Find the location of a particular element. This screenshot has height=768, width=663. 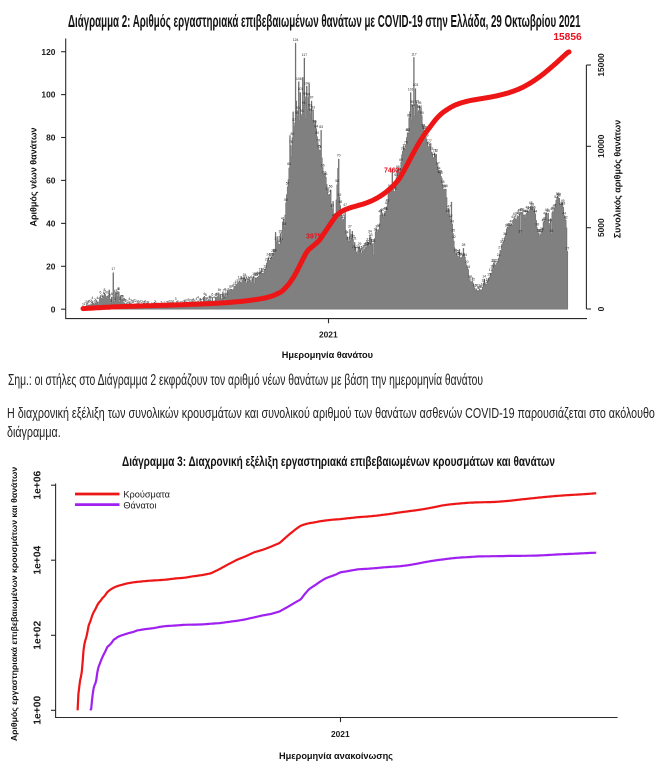

svg-text: 74 is located at coordinates (320, 147).